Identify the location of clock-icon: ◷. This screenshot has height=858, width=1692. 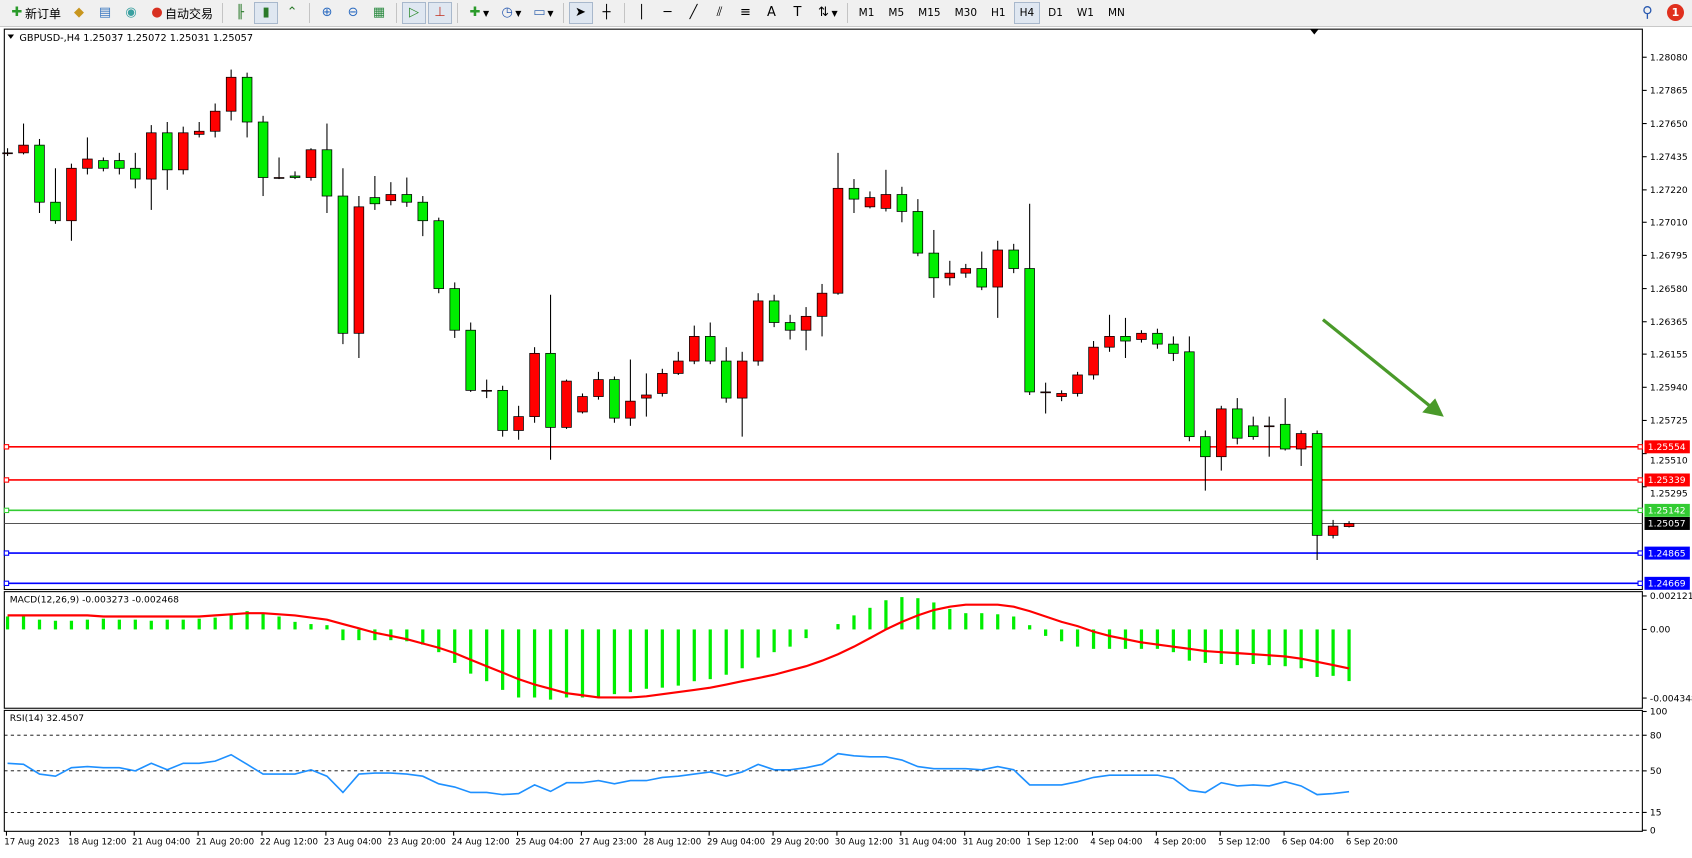
(507, 12).